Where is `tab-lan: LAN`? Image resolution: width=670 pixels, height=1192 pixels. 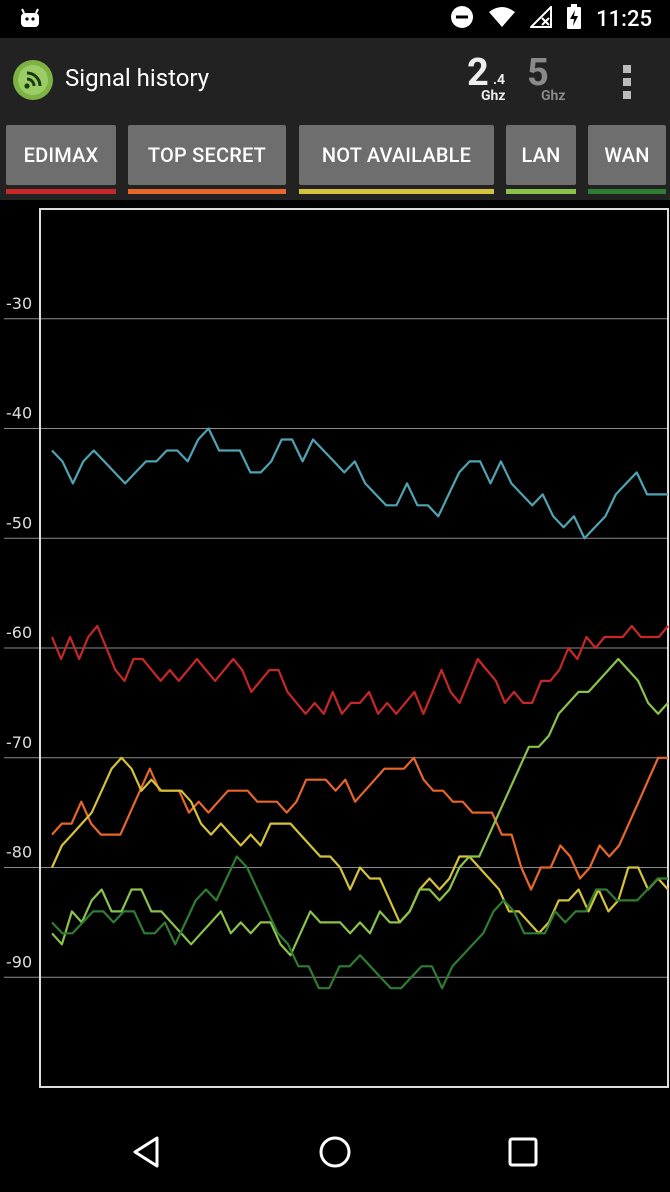
tab-lan: LAN is located at coordinates (541, 159).